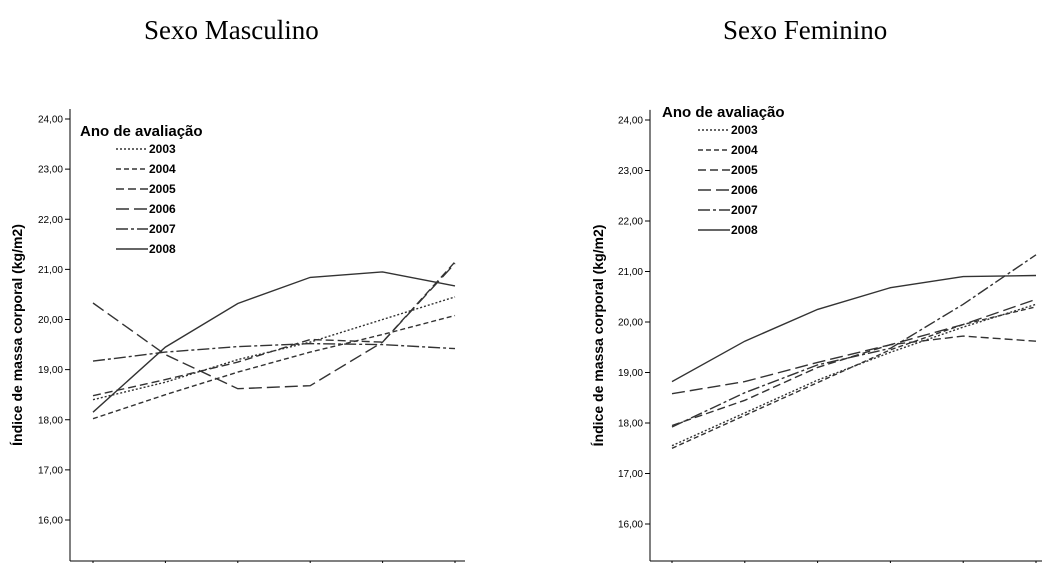 The width and height of the screenshot is (1043, 563). I want to click on chart-title-feminino: Sexo Feminino, so click(805, 30).